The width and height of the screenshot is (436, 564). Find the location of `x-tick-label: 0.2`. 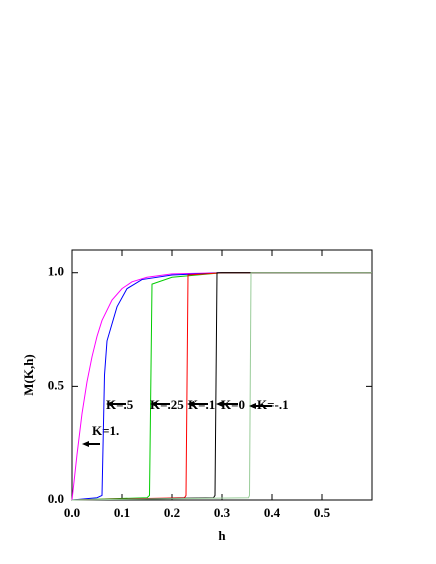

x-tick-label: 0.2 is located at coordinates (172, 512).